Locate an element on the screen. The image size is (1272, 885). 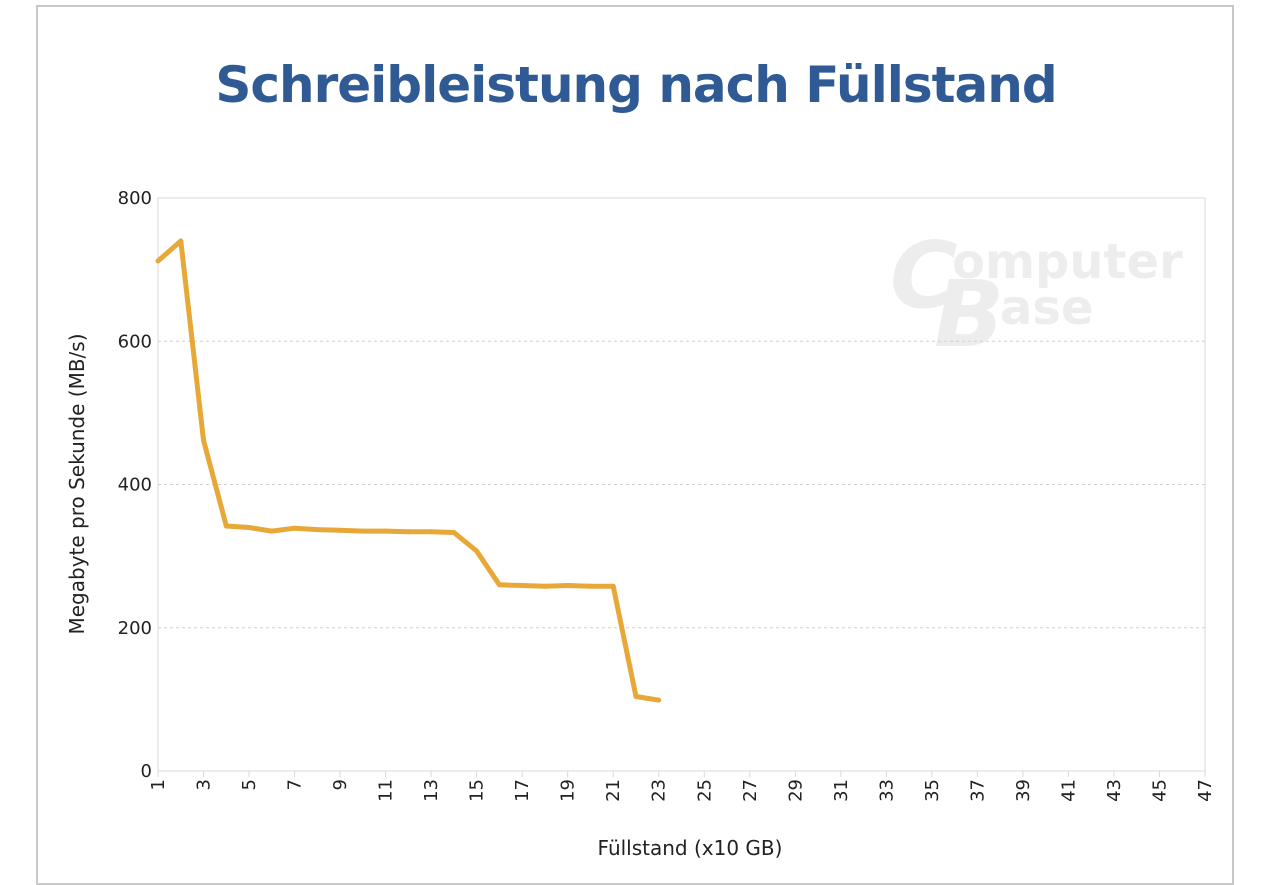
x-tick-label: 7 is located at coordinates (295, 784).